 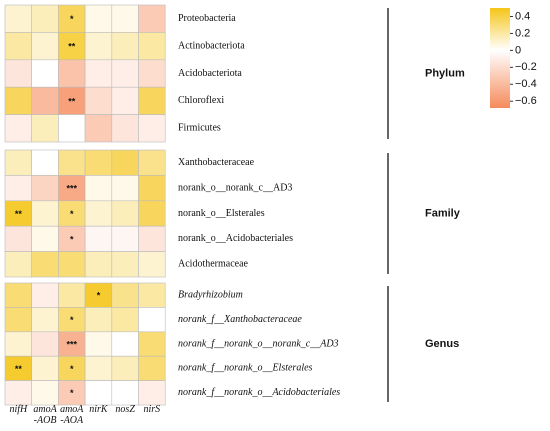 I want to click on row-label: Chloroflexi, so click(x=201, y=100).